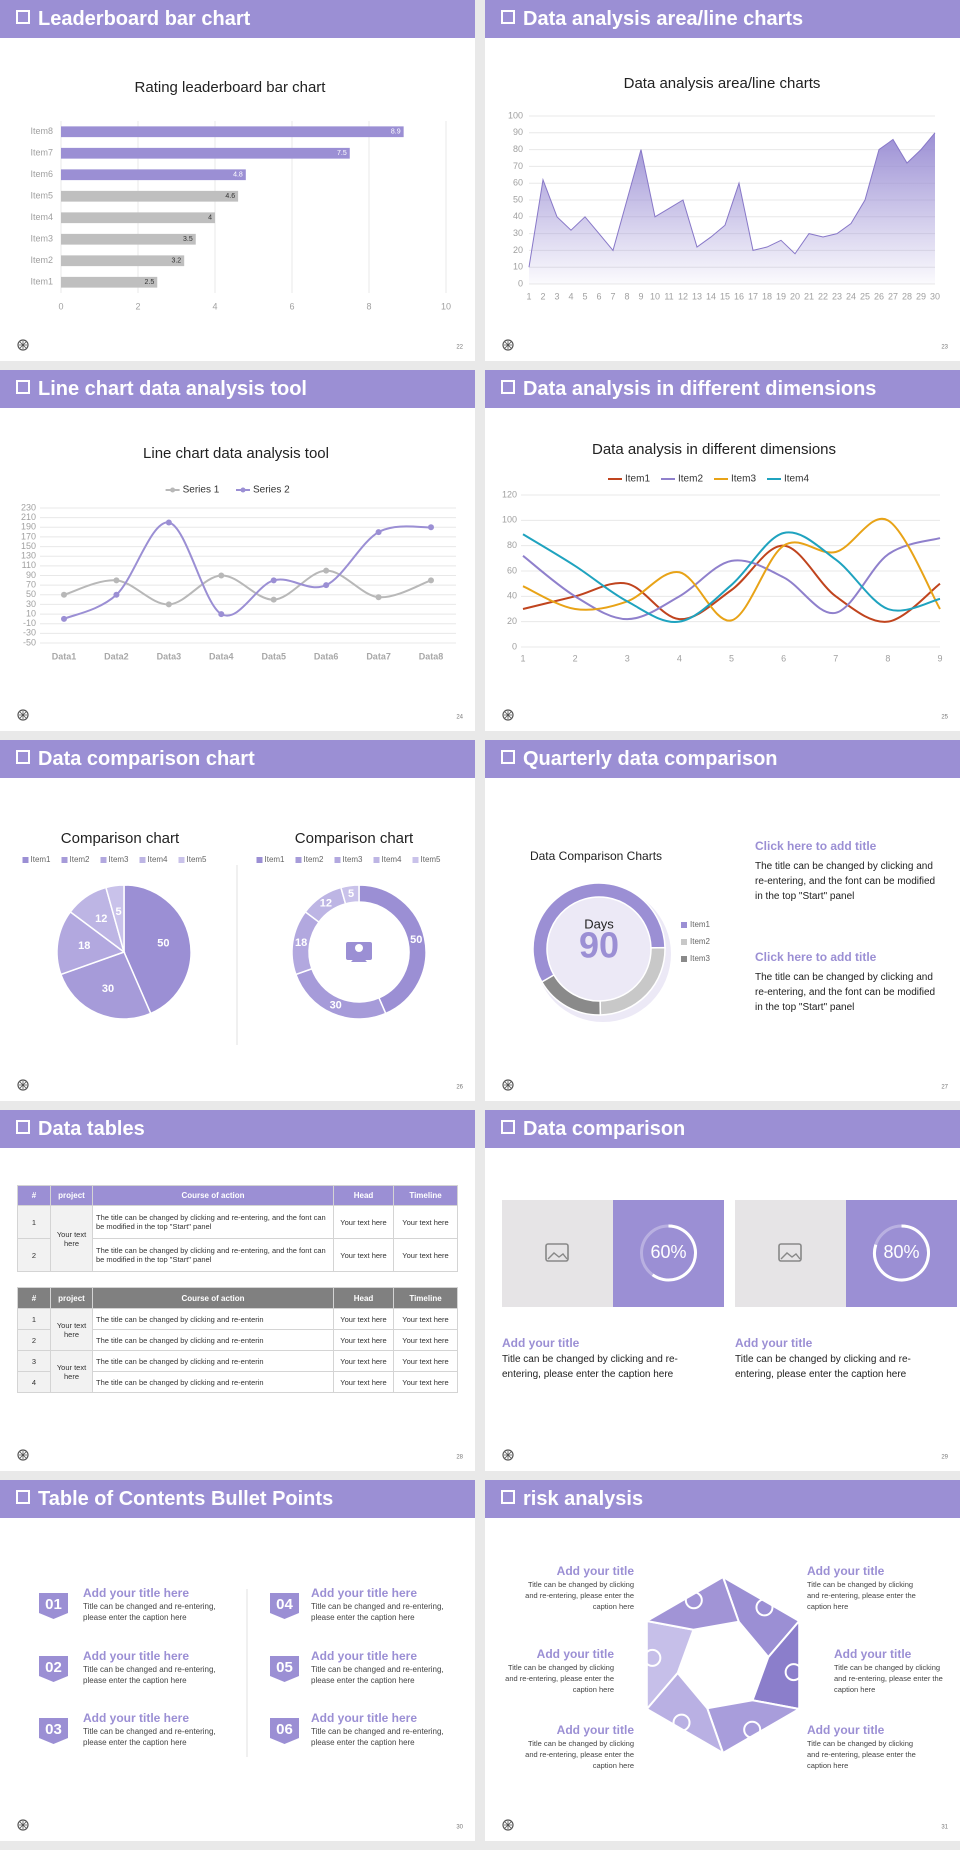  I want to click on slide-canvas: 28, so click(240, 1455).